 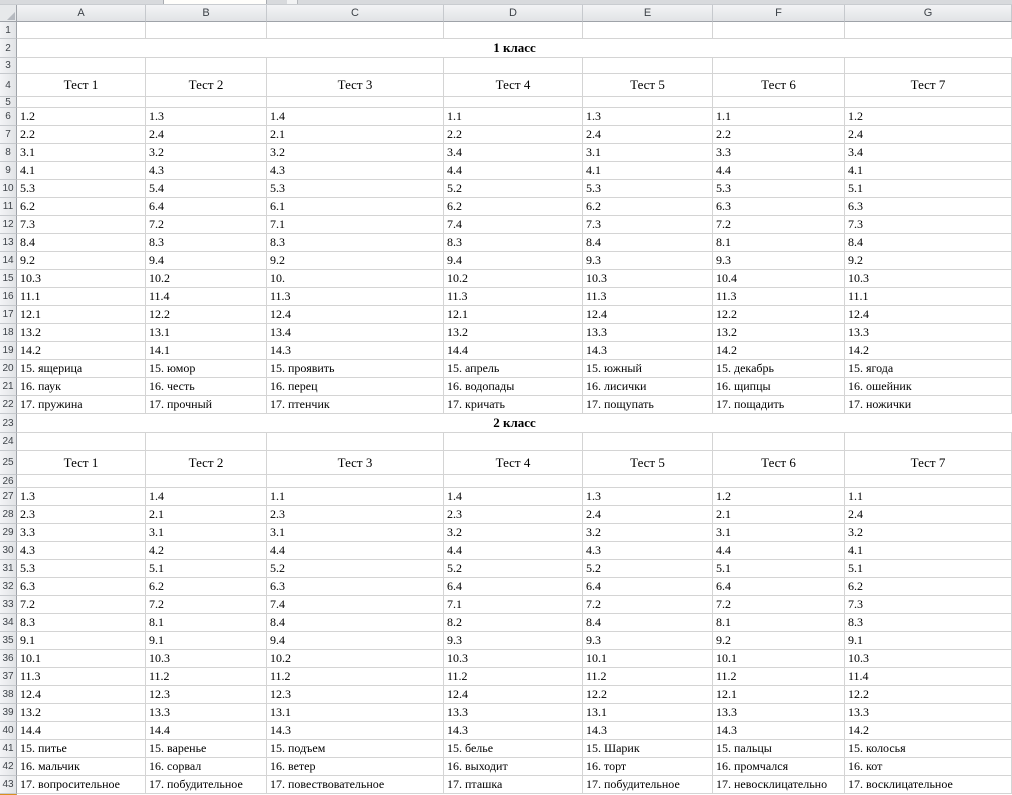 I want to click on cell-A35: 9.1, so click(x=81, y=641).